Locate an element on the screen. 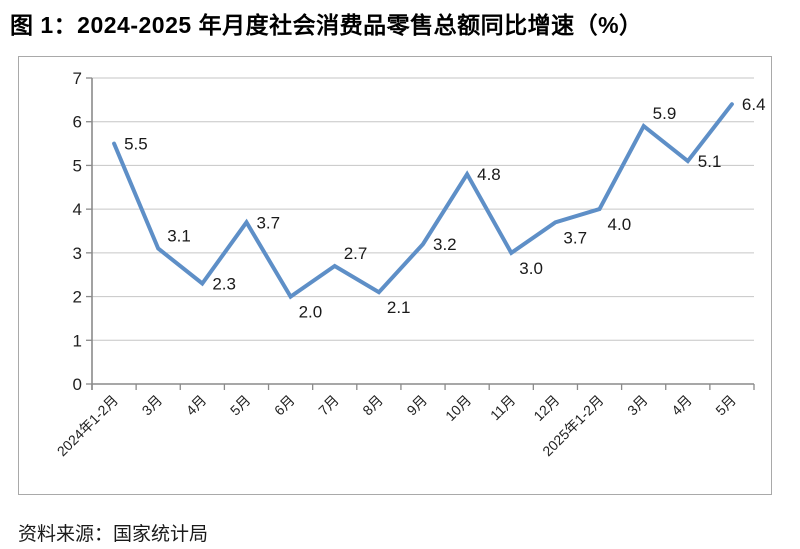  x-axis-category-label: 11月 is located at coordinates (502, 407).